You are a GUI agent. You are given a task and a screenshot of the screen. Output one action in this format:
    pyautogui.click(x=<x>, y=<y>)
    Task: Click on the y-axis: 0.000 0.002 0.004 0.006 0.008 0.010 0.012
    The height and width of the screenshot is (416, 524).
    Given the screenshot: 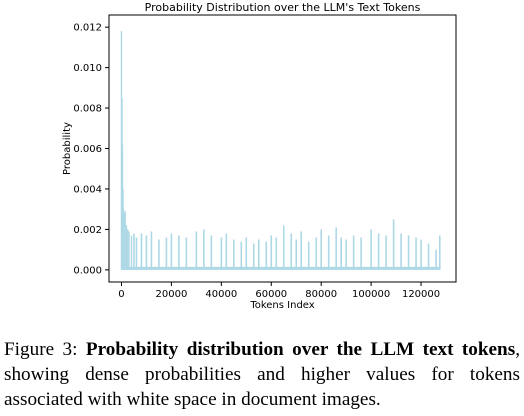 What is the action you would take?
    pyautogui.click(x=91, y=149)
    